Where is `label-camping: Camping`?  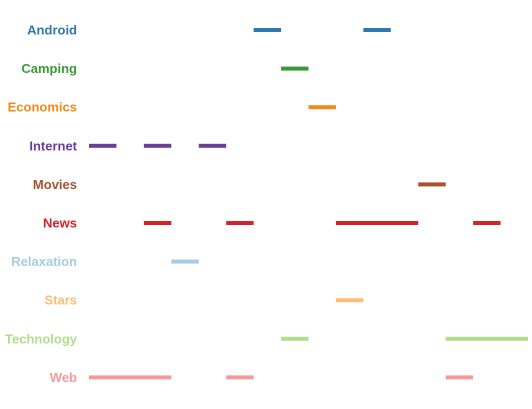
label-camping: Camping is located at coordinates (49, 68).